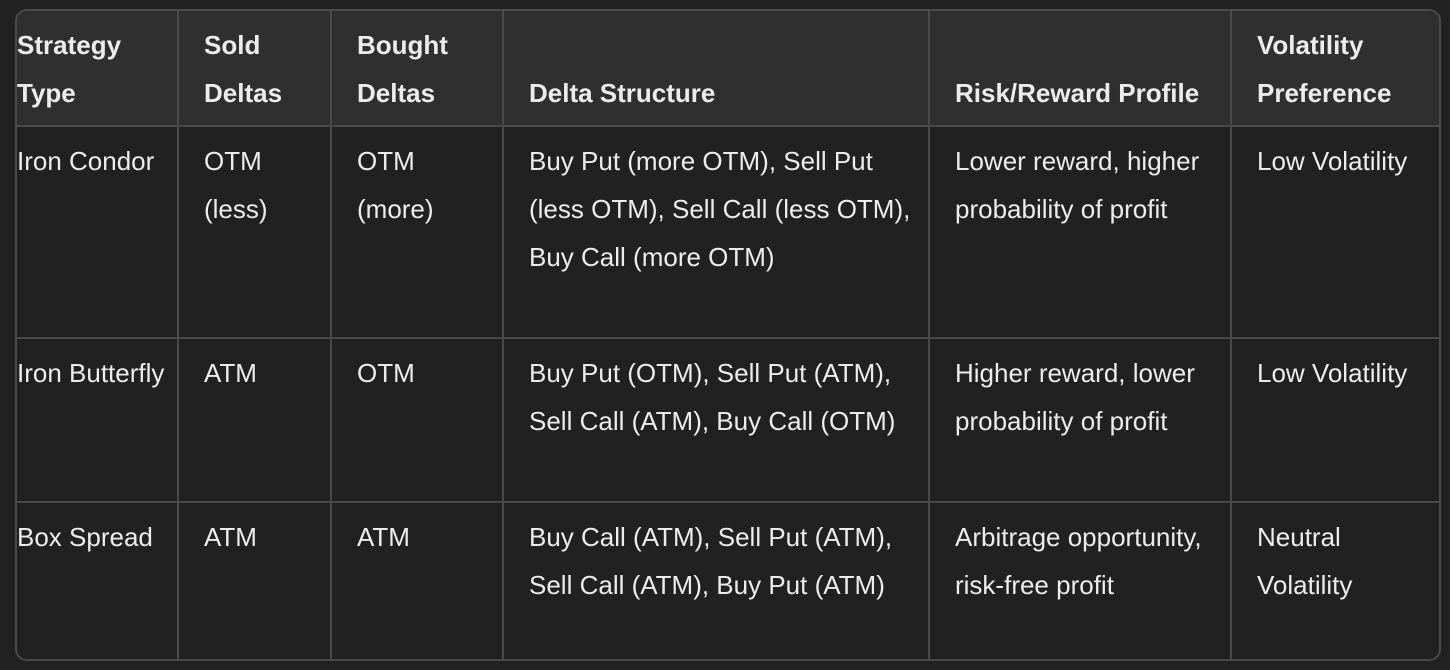 The image size is (1450, 670). What do you see at coordinates (416, 232) in the screenshot?
I see `cell-bought-deltas: OTM (more)` at bounding box center [416, 232].